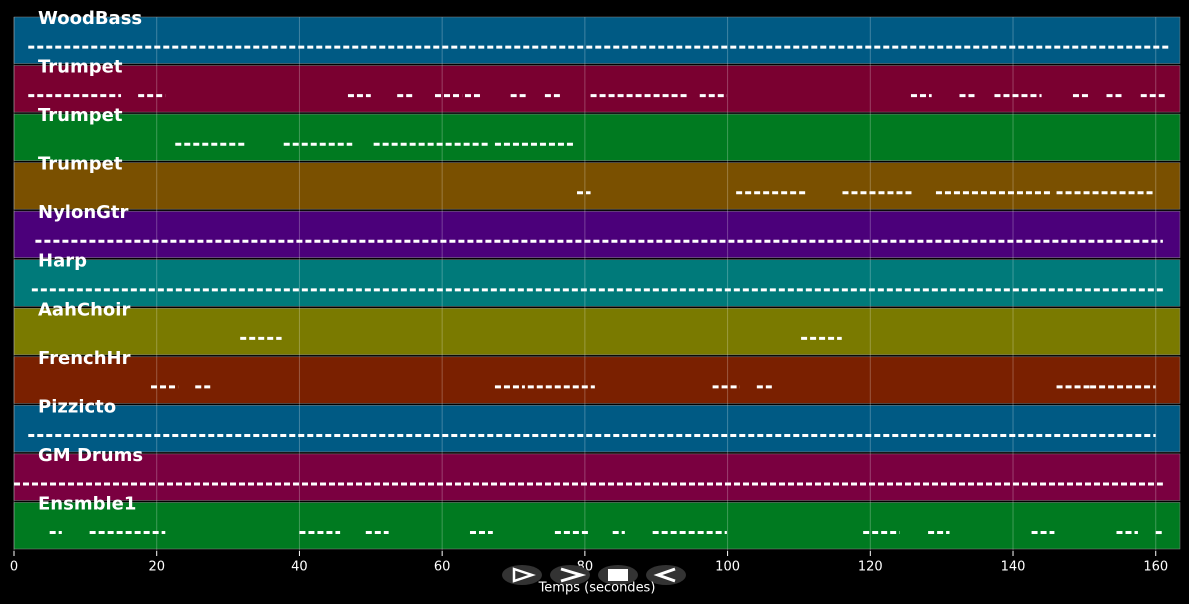 This screenshot has height=604, width=1189. I want to click on x-tick-label: 60, so click(442, 567).